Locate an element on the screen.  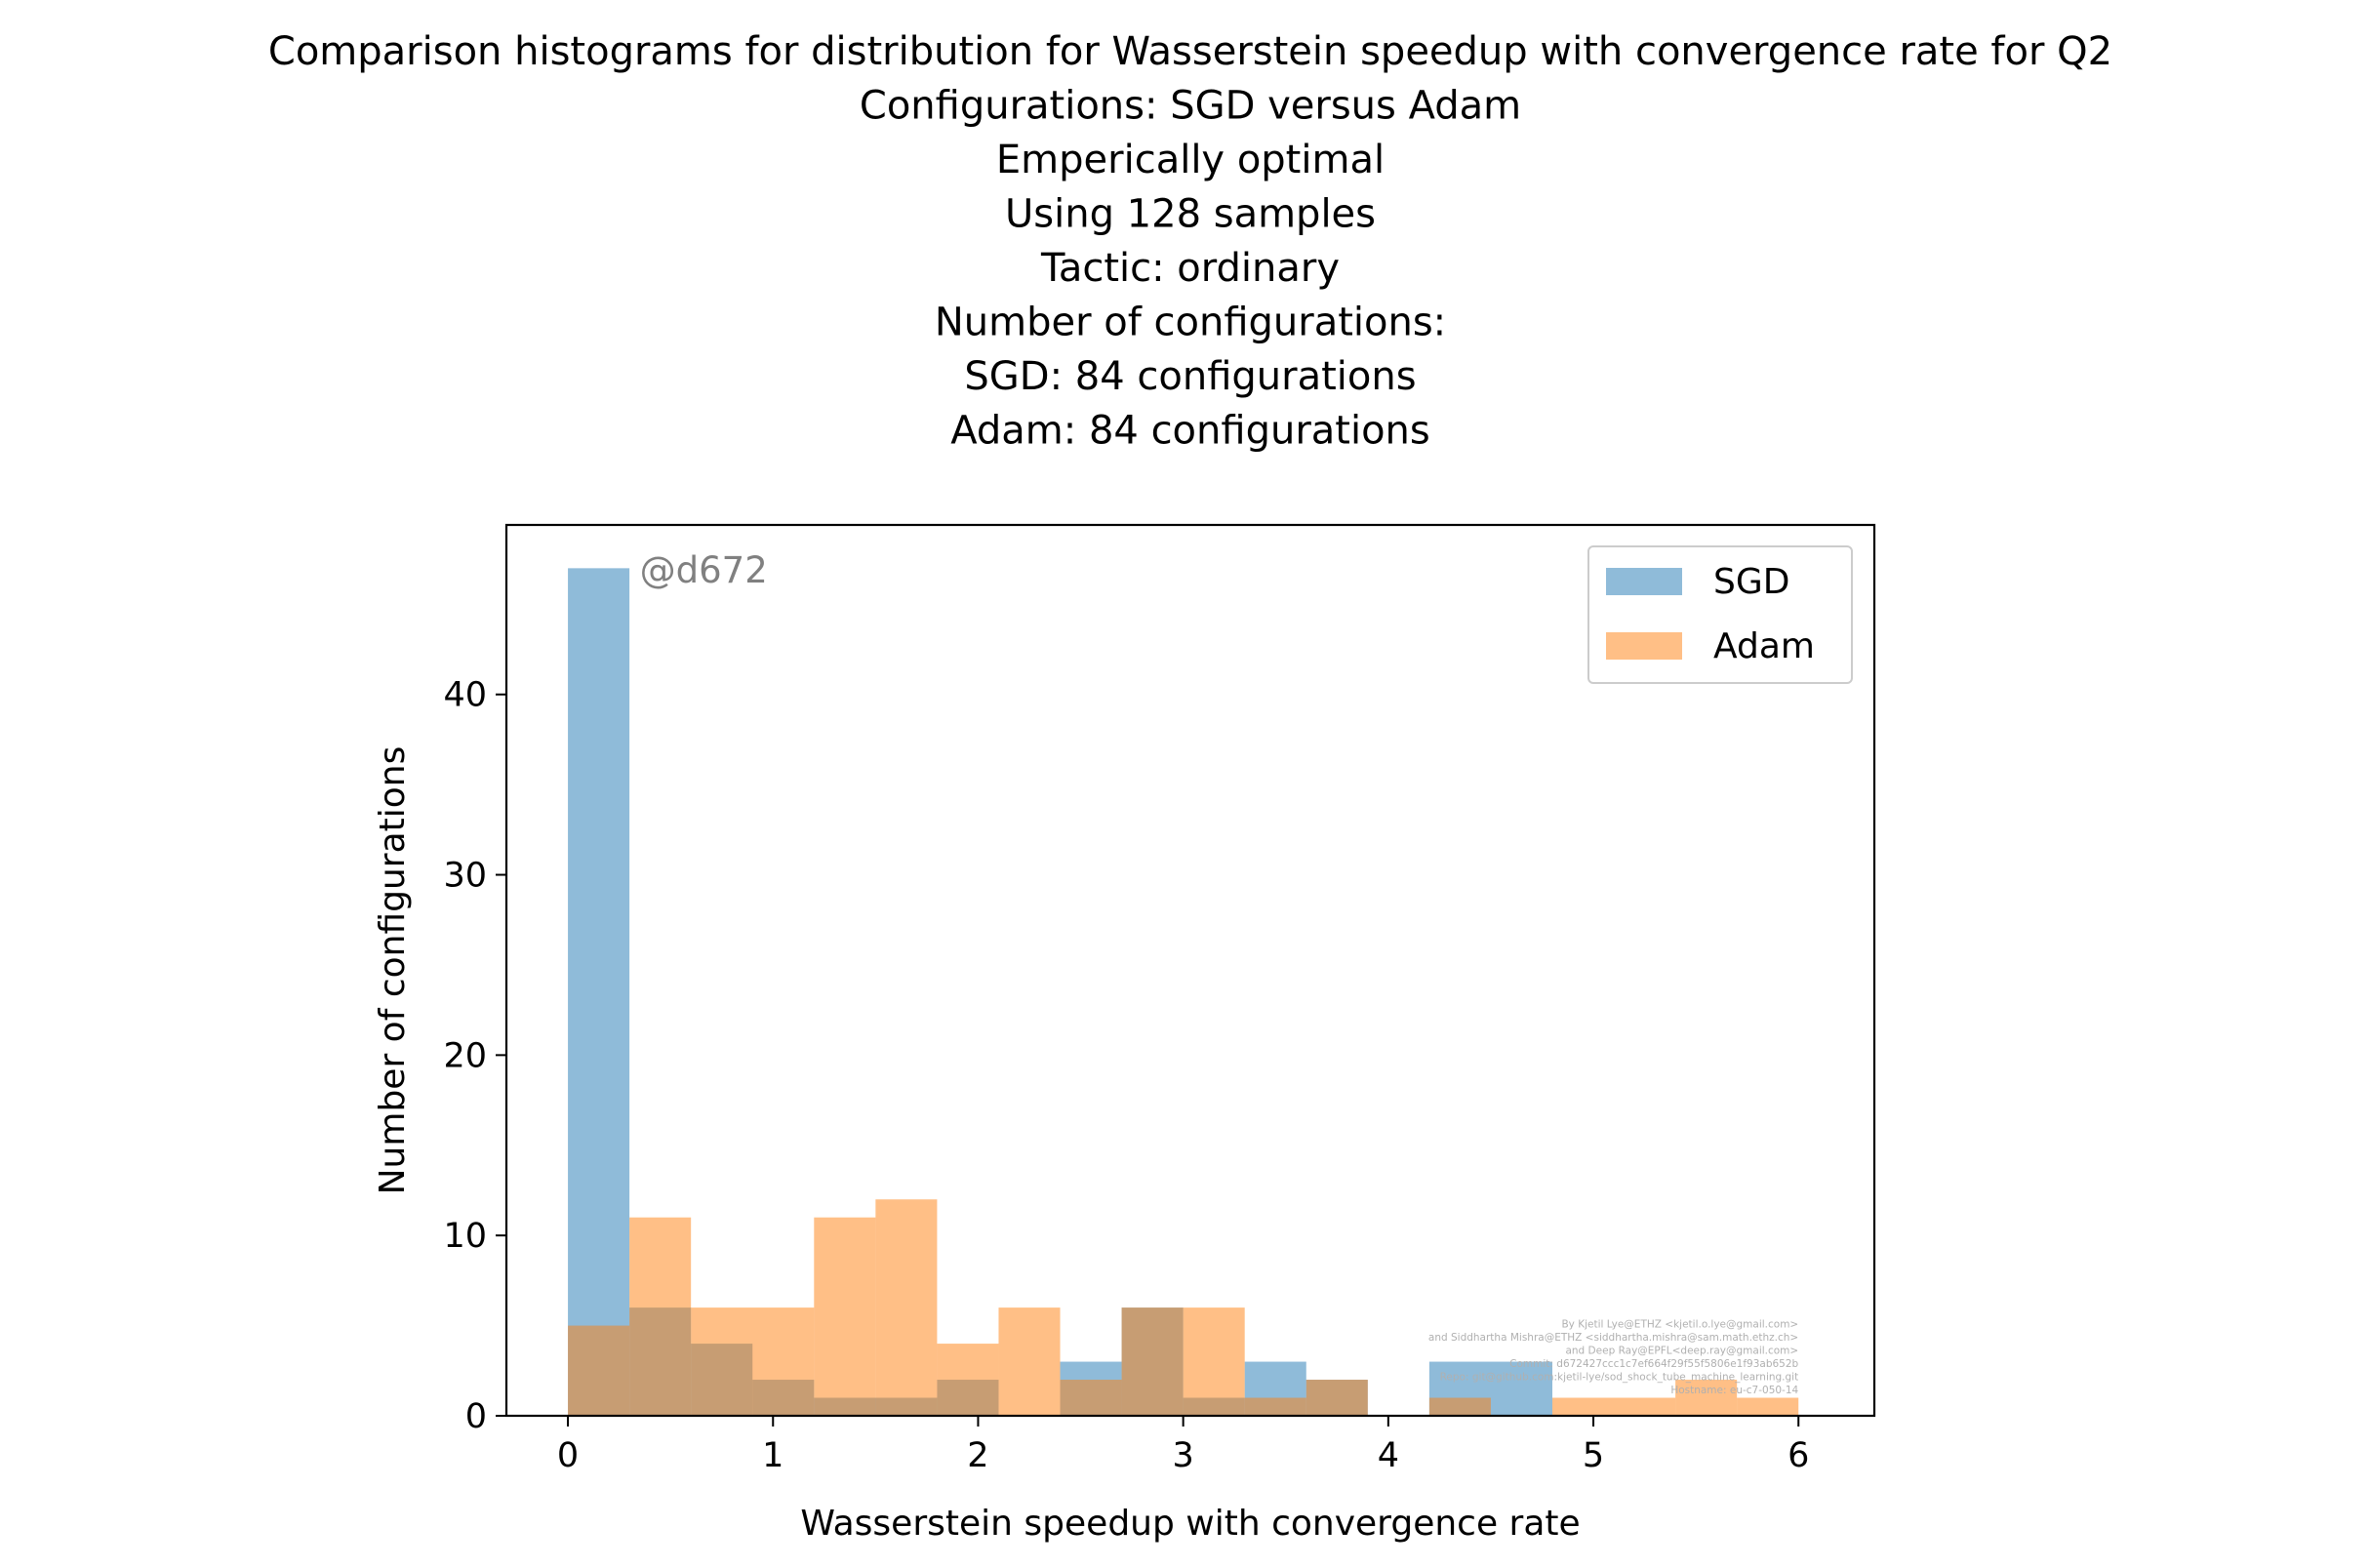
title-line: Configurations: SGD versus Adam is located at coordinates (1190, 106).